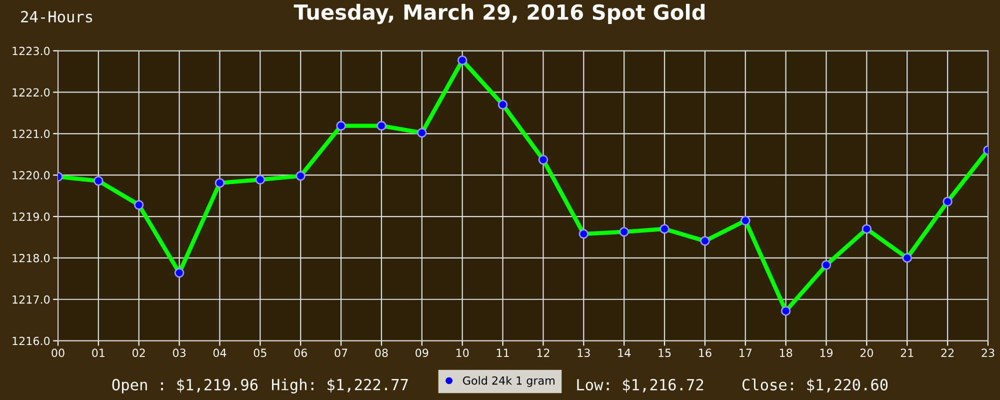 This screenshot has width=1000, height=400. What do you see at coordinates (640, 385) in the screenshot?
I see `text: Low: $1,216.72` at bounding box center [640, 385].